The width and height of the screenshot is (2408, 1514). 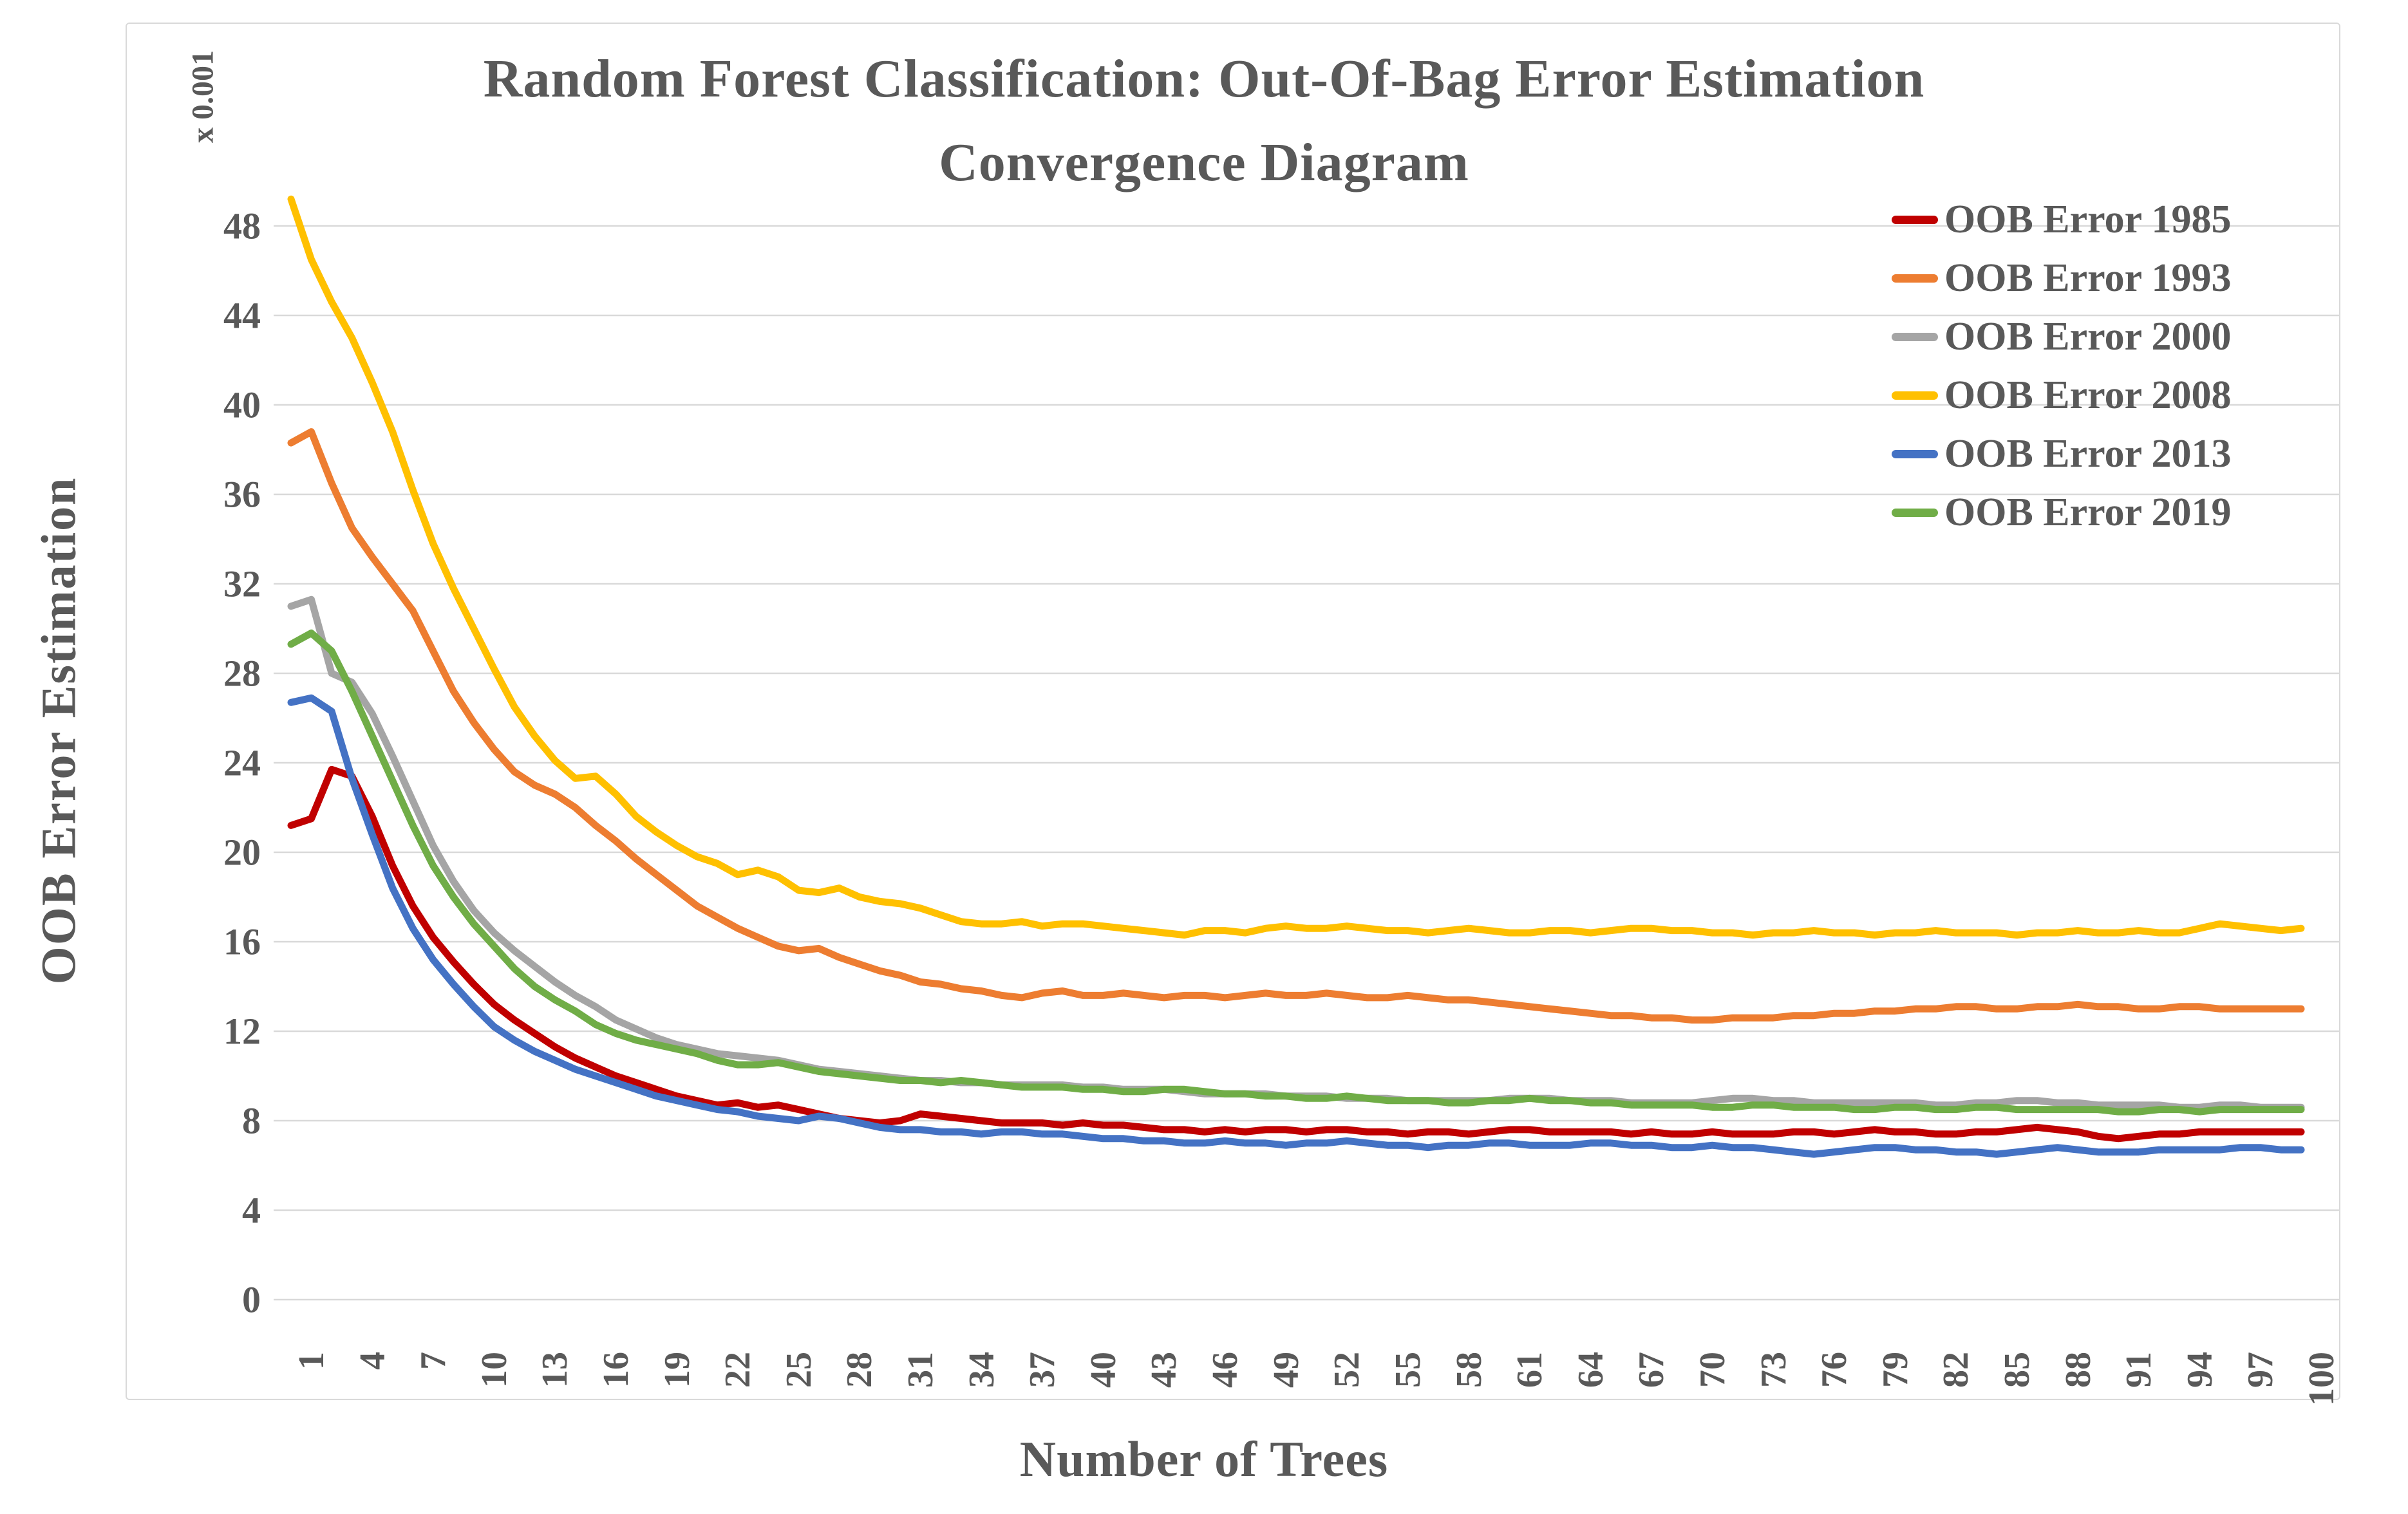 What do you see at coordinates (1530, 1370) in the screenshot?
I see `x-tick-label-61: 61` at bounding box center [1530, 1370].